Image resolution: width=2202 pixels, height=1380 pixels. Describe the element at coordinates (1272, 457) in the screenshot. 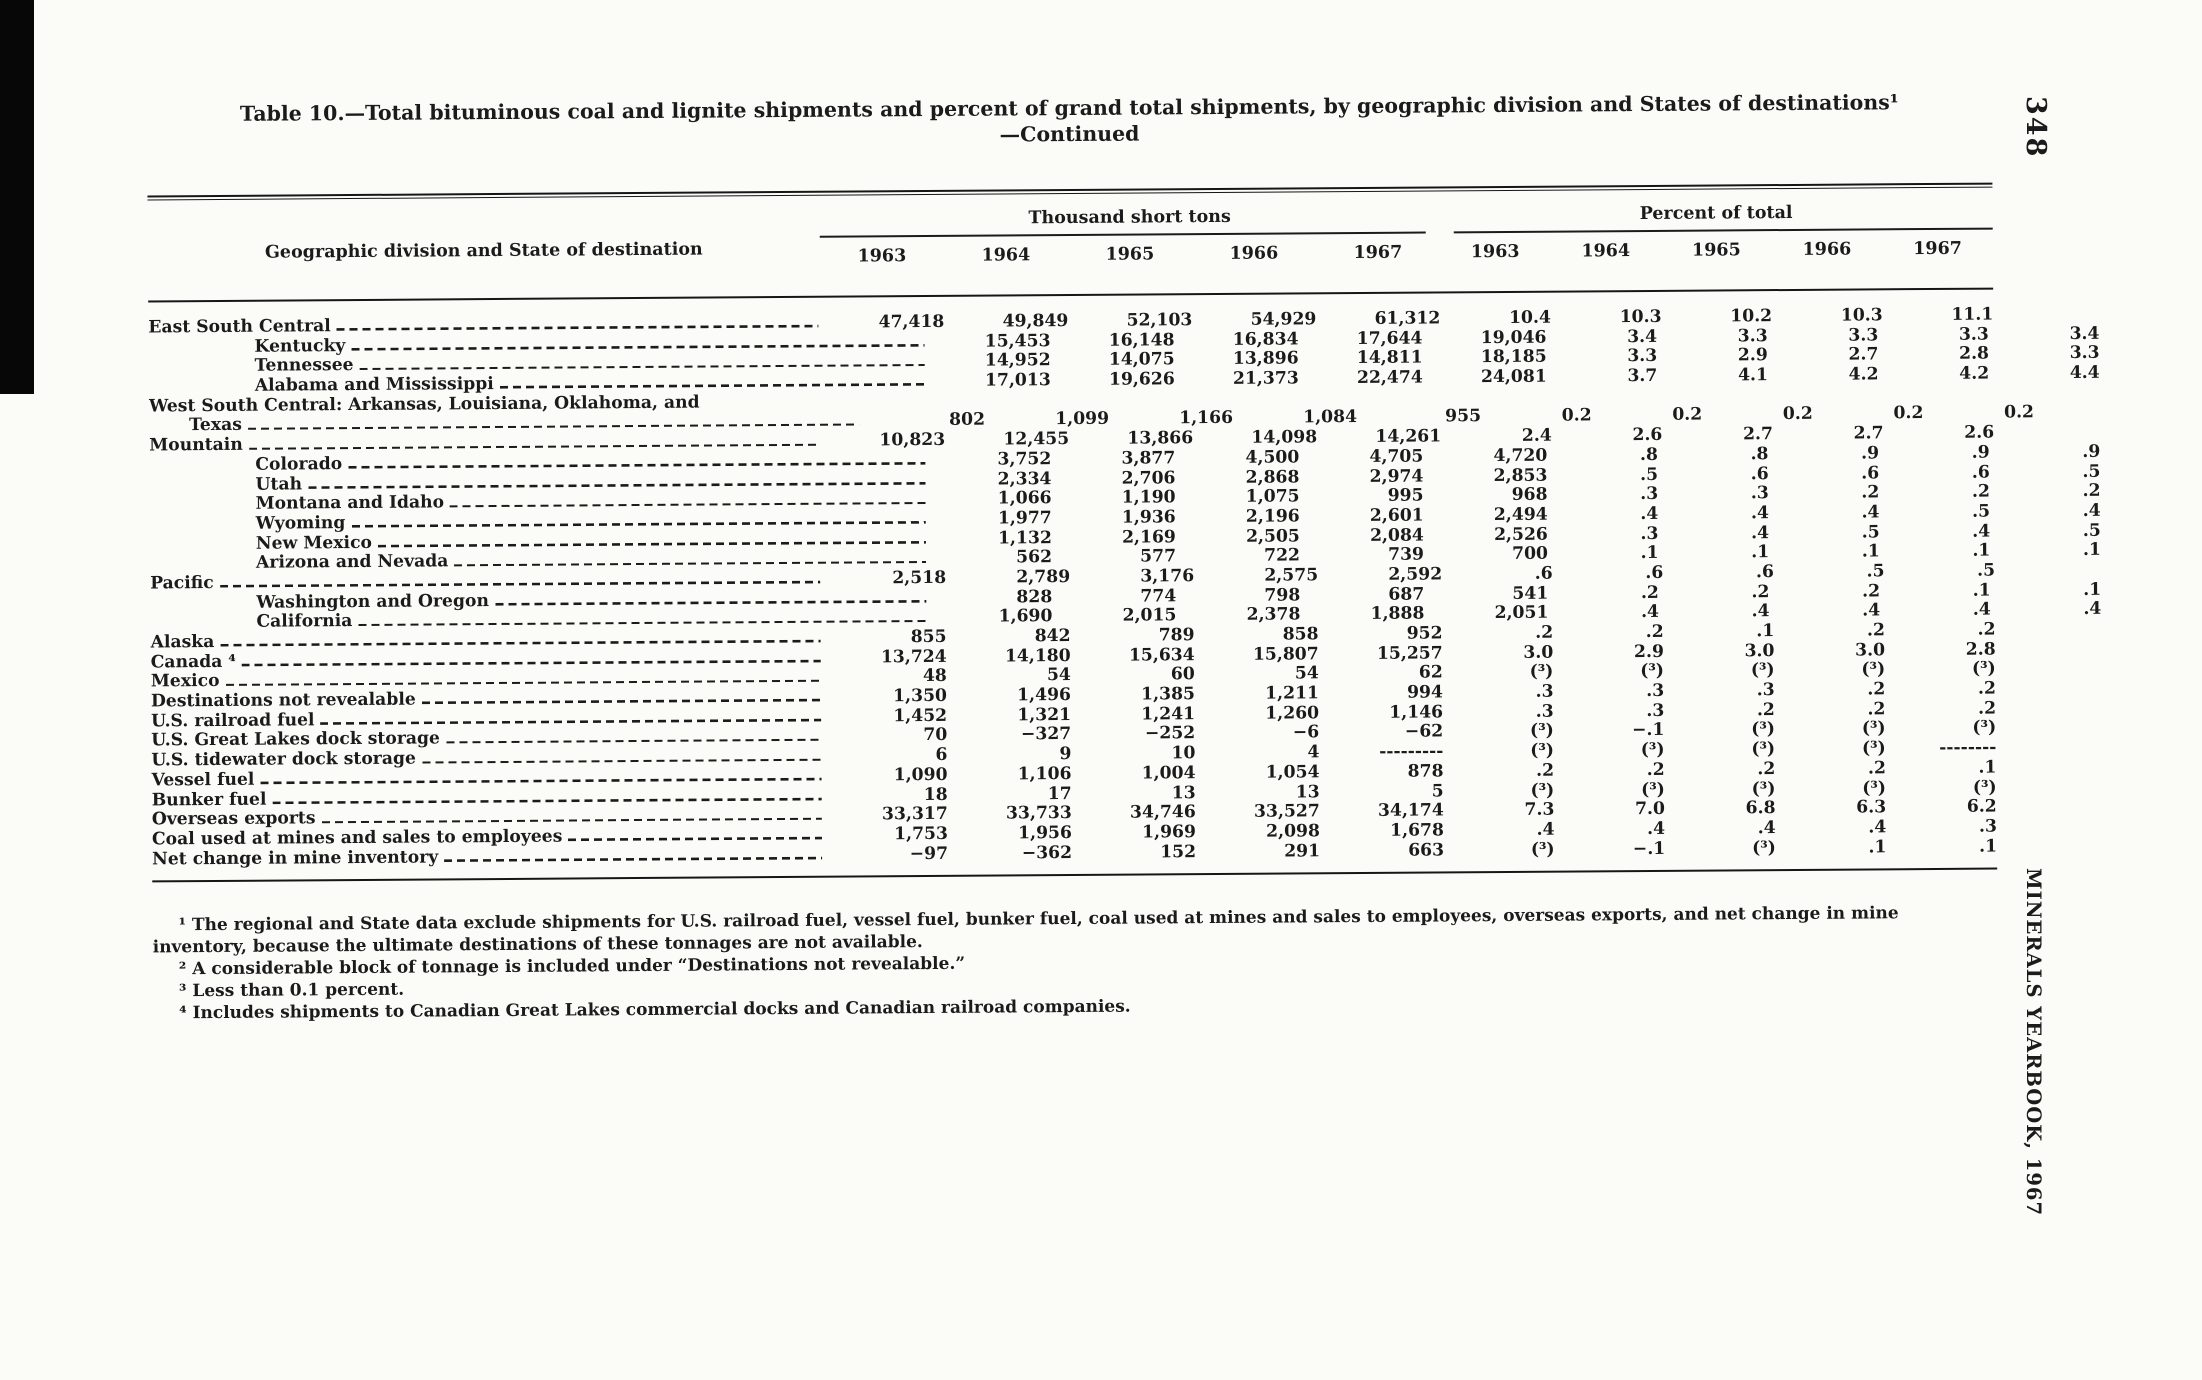

I see `tons-value: 4,500` at that location.